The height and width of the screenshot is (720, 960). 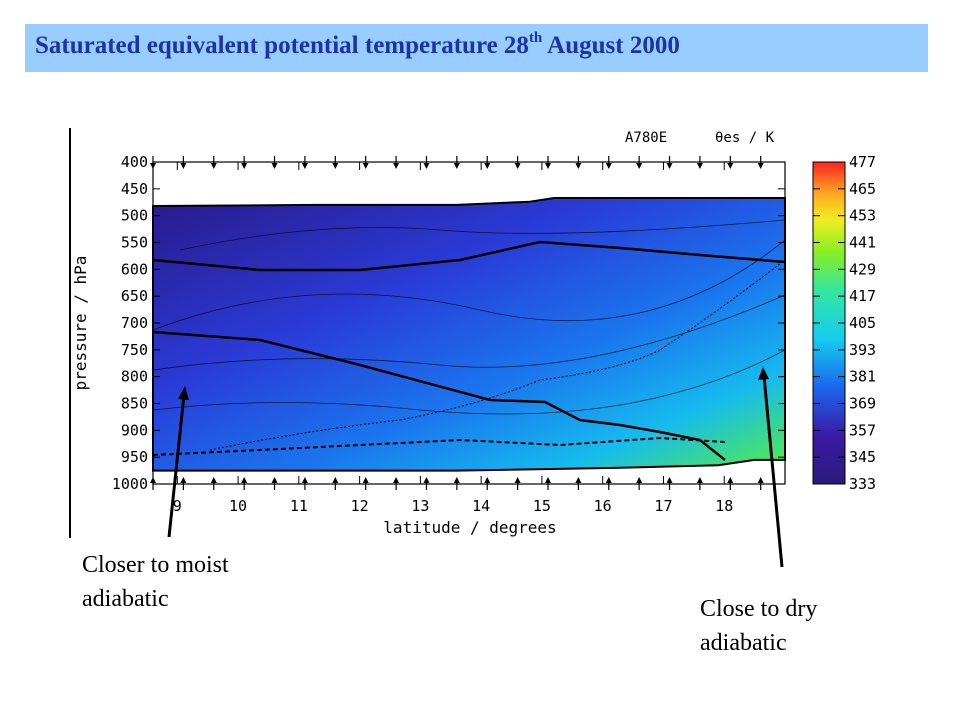 I want to click on field-label: θes / K, so click(x=745, y=138).